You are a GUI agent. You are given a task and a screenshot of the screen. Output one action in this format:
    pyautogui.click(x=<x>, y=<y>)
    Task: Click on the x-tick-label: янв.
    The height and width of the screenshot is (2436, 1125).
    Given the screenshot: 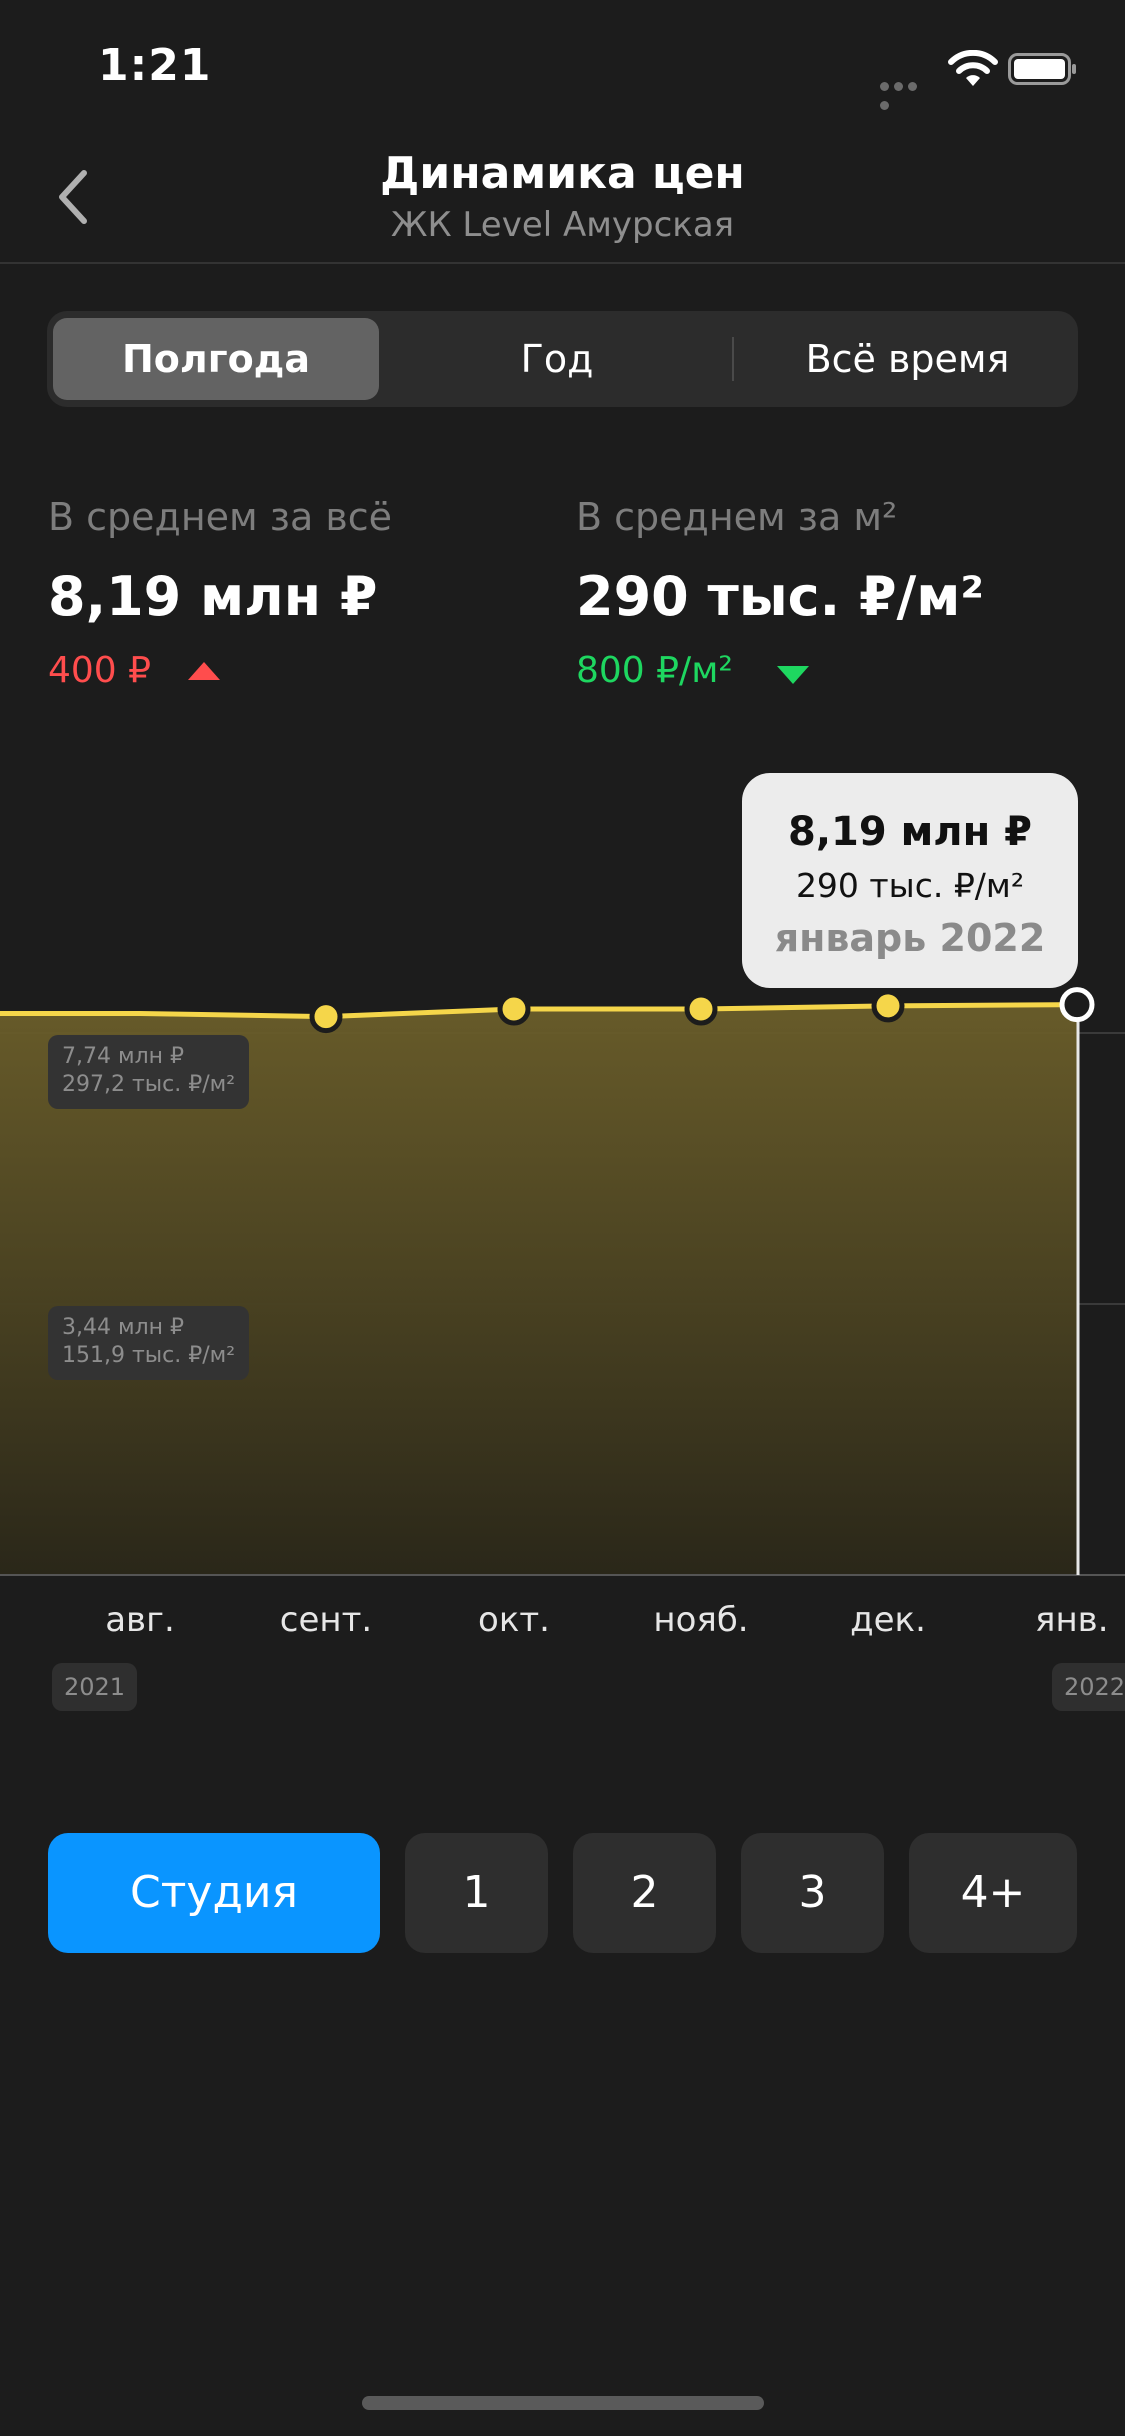 What is the action you would take?
    pyautogui.click(x=1072, y=1620)
    